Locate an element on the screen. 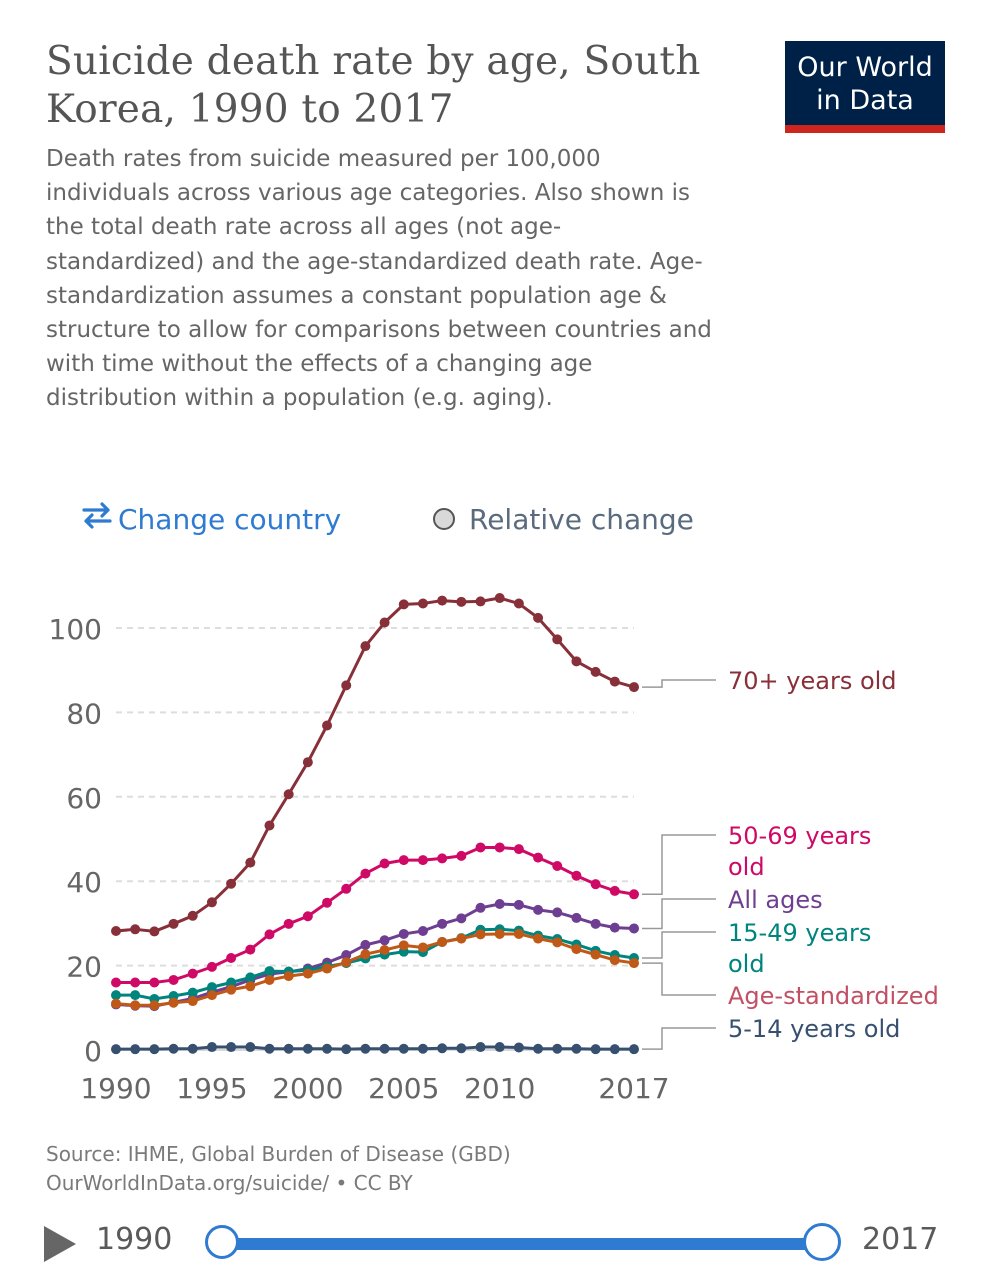 The image size is (990, 1280). relative-change-toggle: Relative change is located at coordinates (563, 520).